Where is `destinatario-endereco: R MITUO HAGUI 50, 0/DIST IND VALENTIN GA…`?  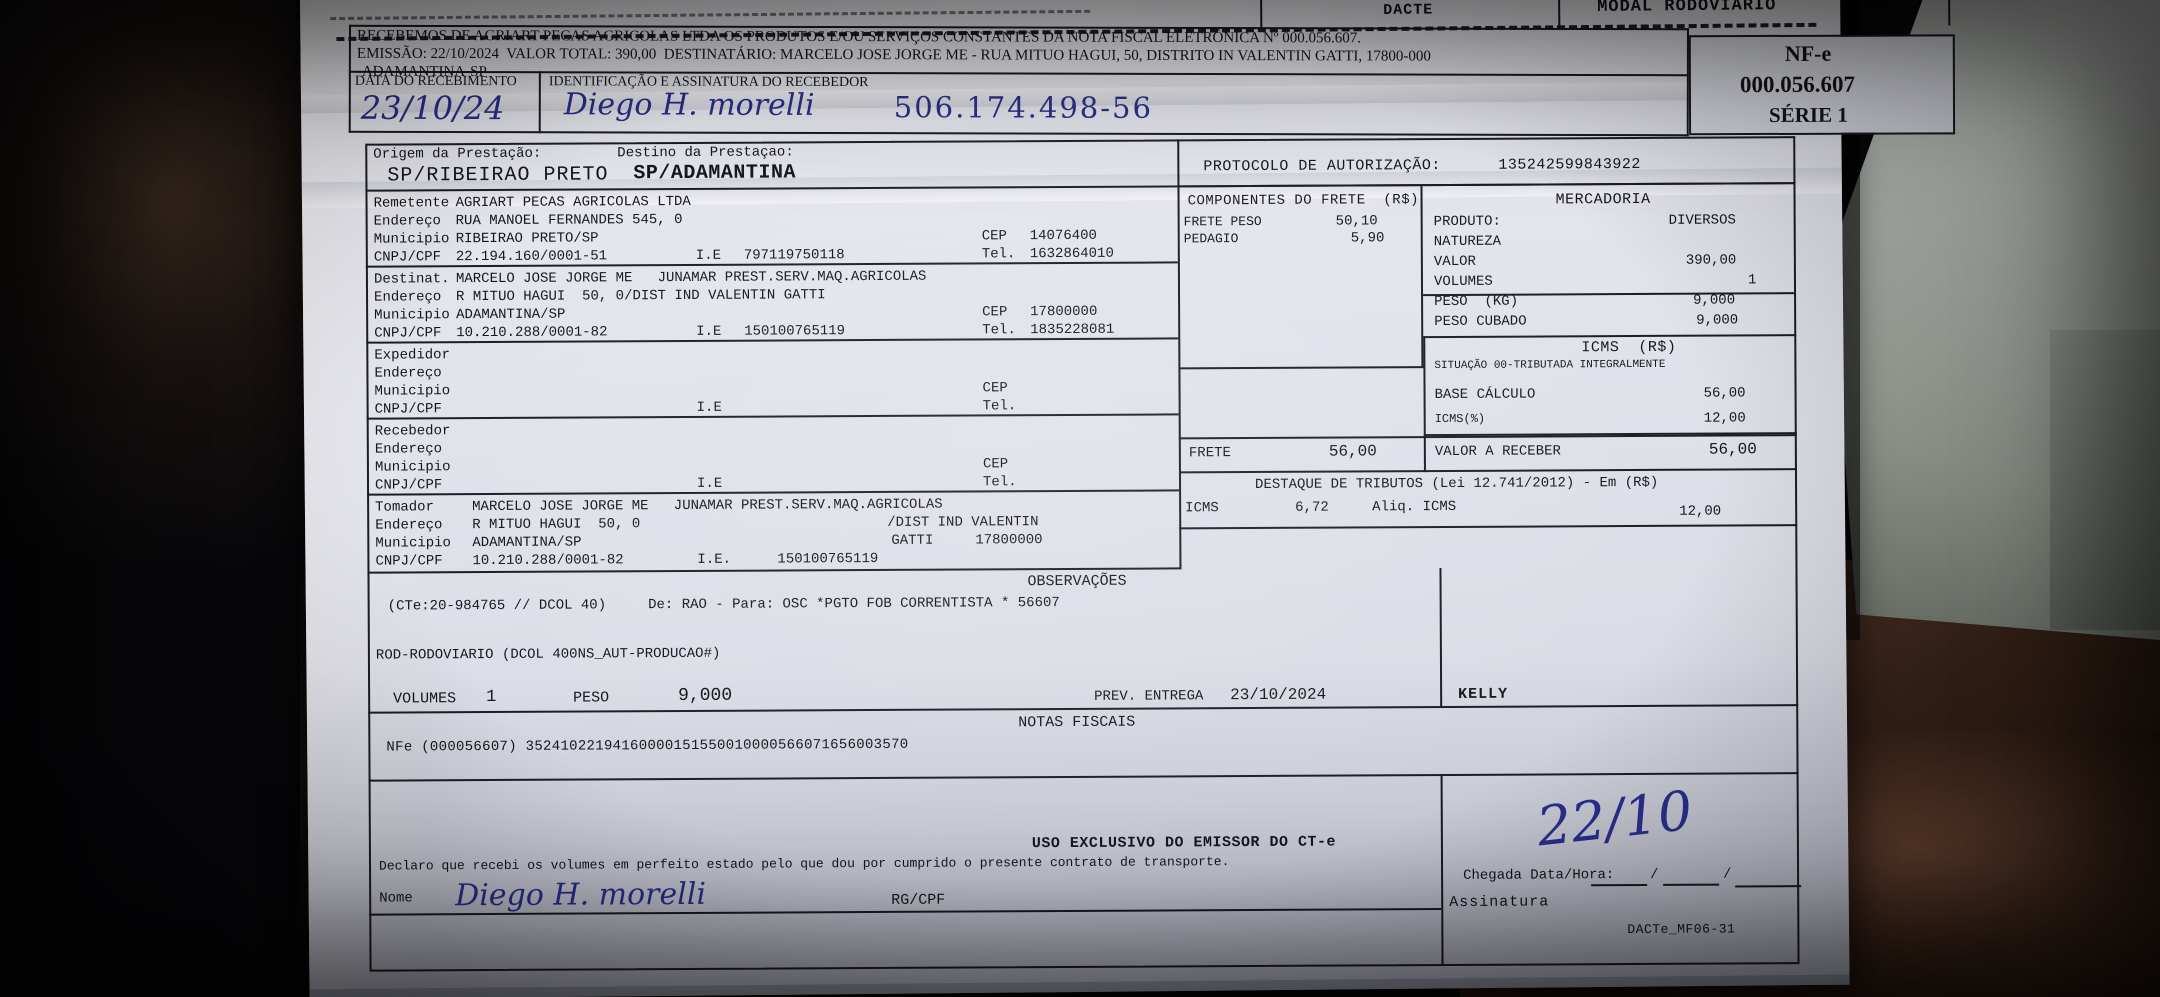
destinatario-endereco: R MITUO HAGUI 50, 0/DIST IND VALENTIN GA… is located at coordinates (640, 296).